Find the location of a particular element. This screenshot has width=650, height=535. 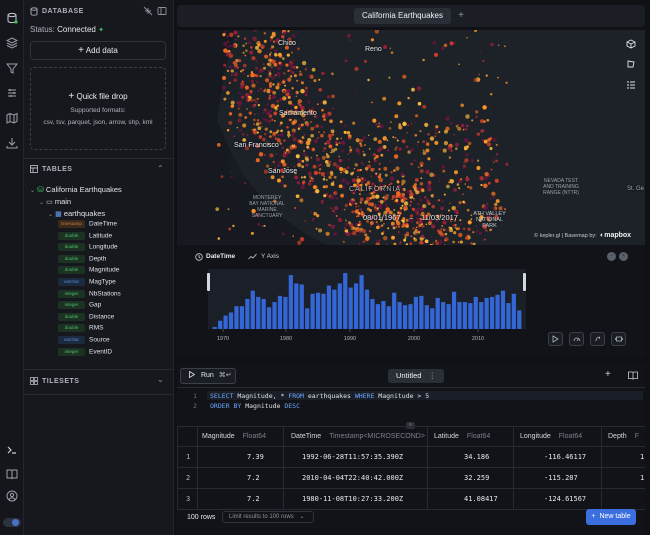

limit-rows-select: Limit results to 100 rows ⌄ is located at coordinates (268, 517).